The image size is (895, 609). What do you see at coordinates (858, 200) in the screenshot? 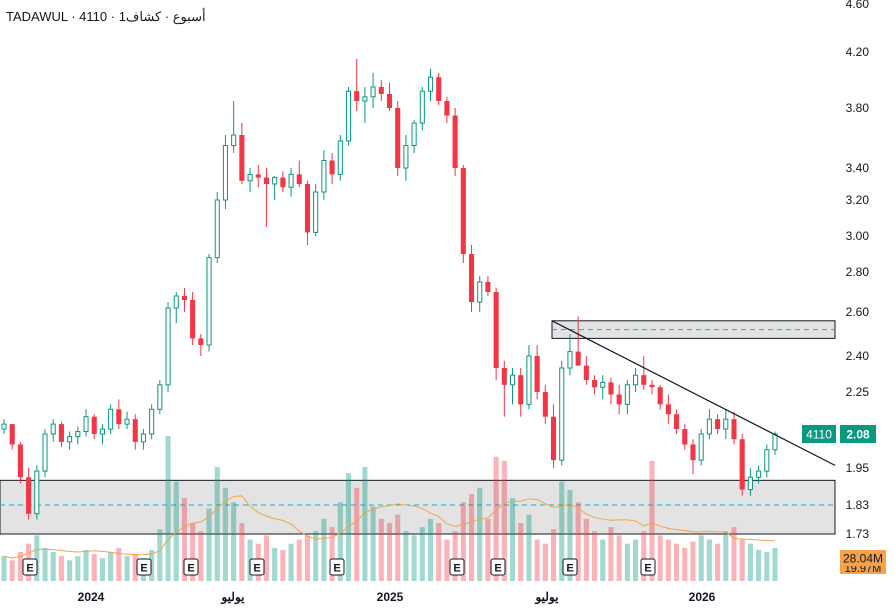
I see `y-tick-label: 3.20` at bounding box center [858, 200].